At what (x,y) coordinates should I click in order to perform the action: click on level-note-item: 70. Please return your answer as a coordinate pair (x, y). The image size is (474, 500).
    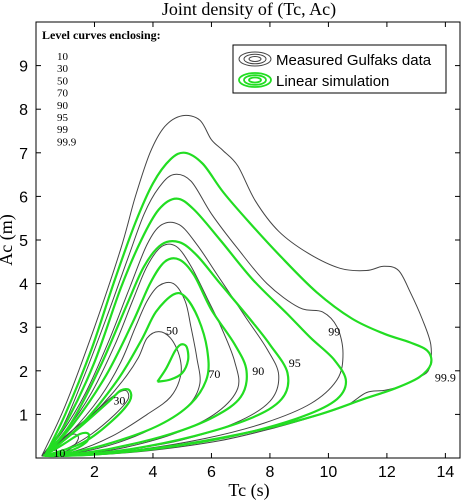
    Looking at the image, I should click on (63, 94).